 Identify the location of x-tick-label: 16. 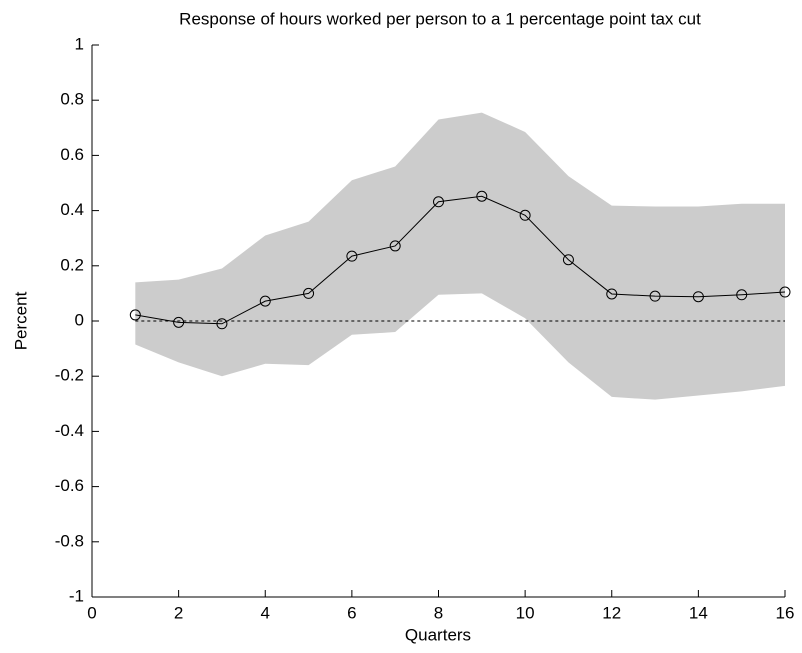
(785, 612).